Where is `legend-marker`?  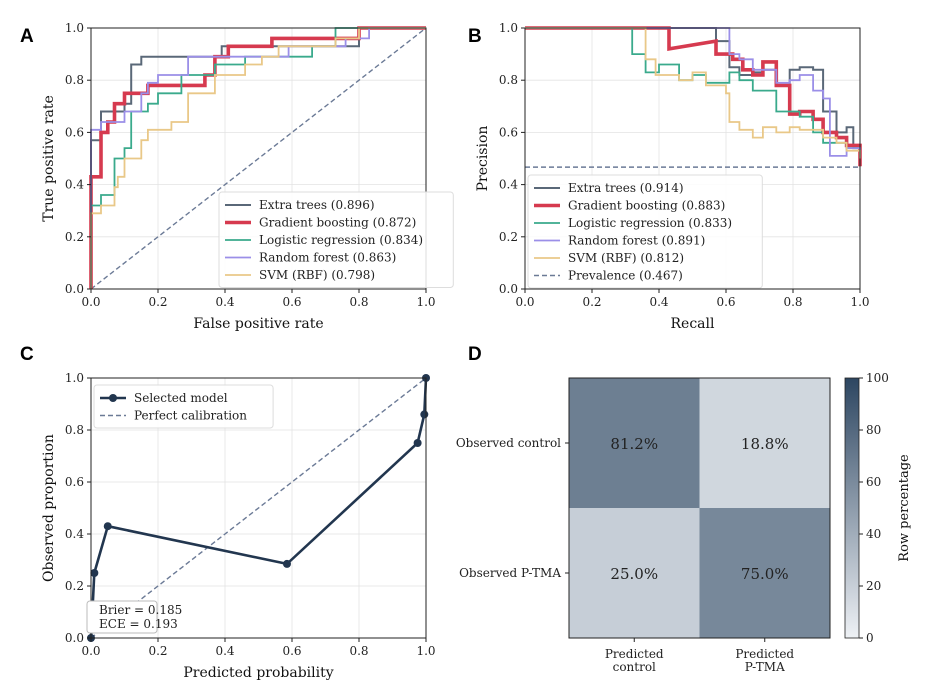
legend-marker is located at coordinates (113, 398).